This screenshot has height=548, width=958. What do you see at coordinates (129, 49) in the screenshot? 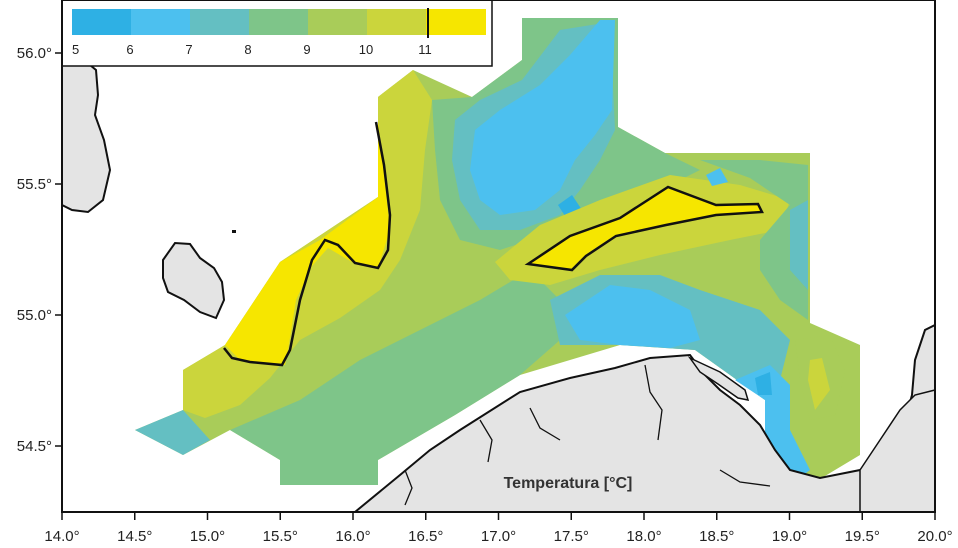
I see `legend-label: 6` at bounding box center [129, 49].